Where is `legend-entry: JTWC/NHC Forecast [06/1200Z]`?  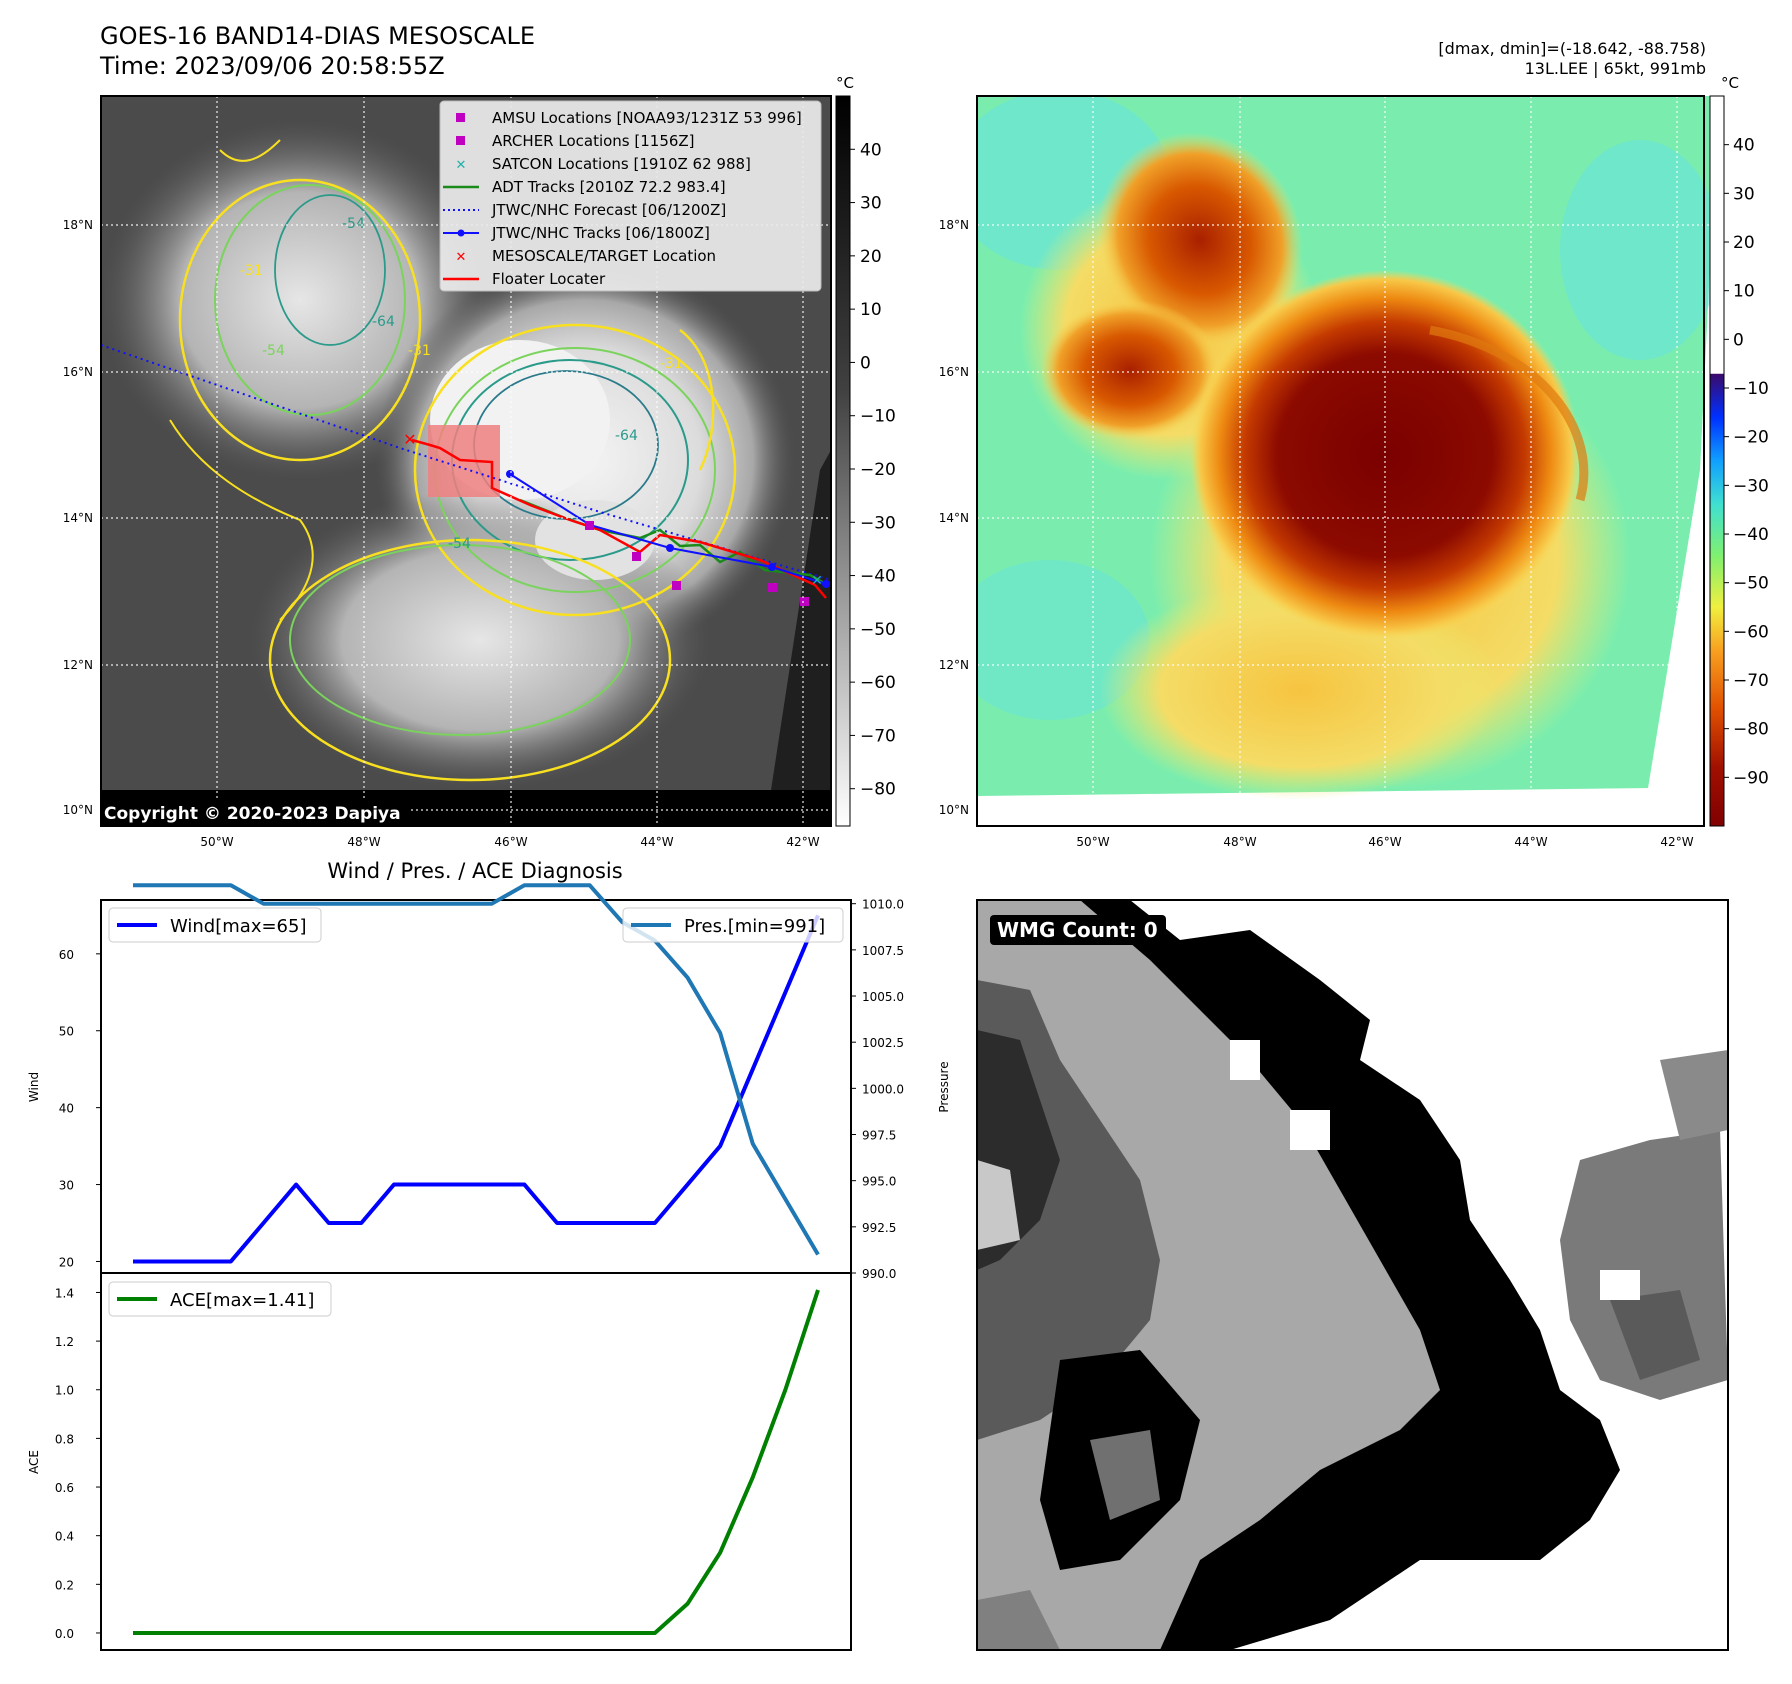 legend-entry: JTWC/NHC Forecast [06/1200Z] is located at coordinates (584, 210).